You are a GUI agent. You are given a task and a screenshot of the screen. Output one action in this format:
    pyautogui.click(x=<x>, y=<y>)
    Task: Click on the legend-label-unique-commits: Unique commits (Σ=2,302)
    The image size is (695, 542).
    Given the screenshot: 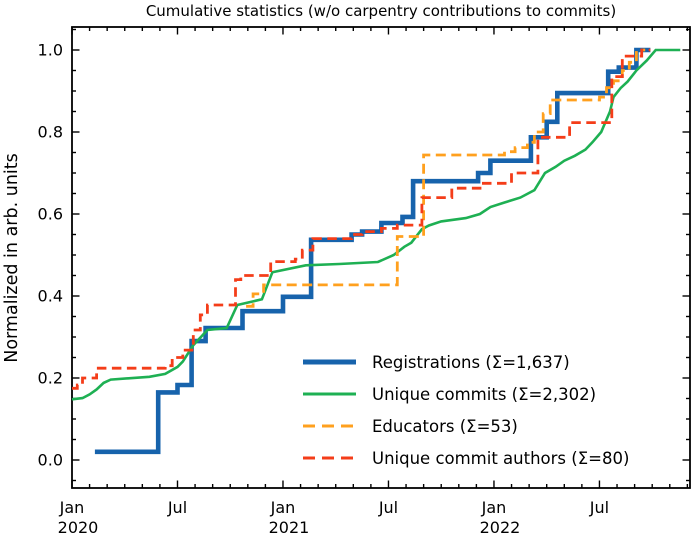 What is the action you would take?
    pyautogui.click(x=484, y=394)
    